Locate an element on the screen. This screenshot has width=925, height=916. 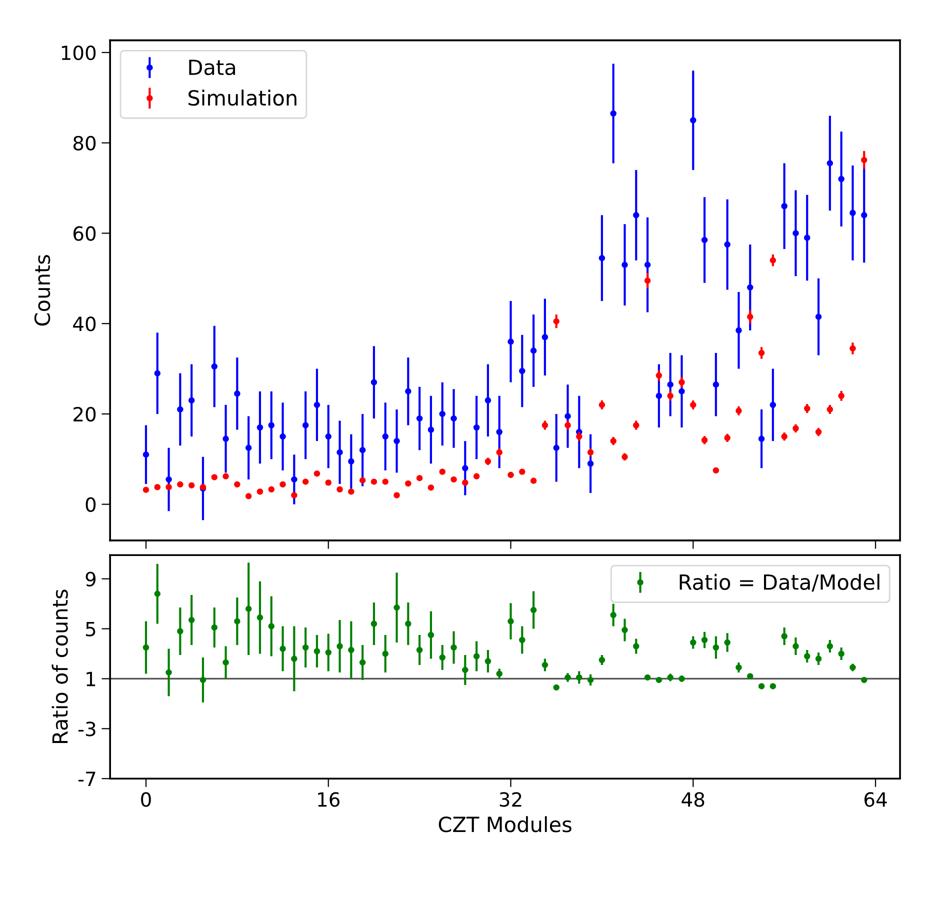
x-tick-label: 32 is located at coordinates (511, 799).